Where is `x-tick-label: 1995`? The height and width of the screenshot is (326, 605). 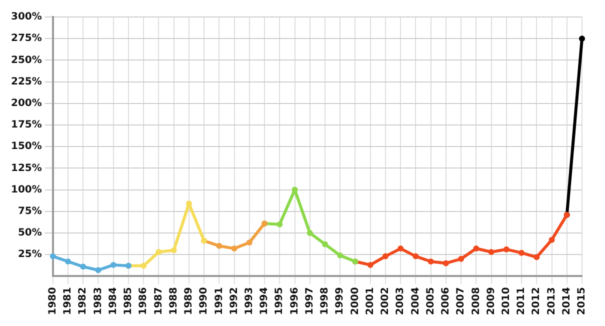
x-tick-label: 1995 is located at coordinates (280, 301).